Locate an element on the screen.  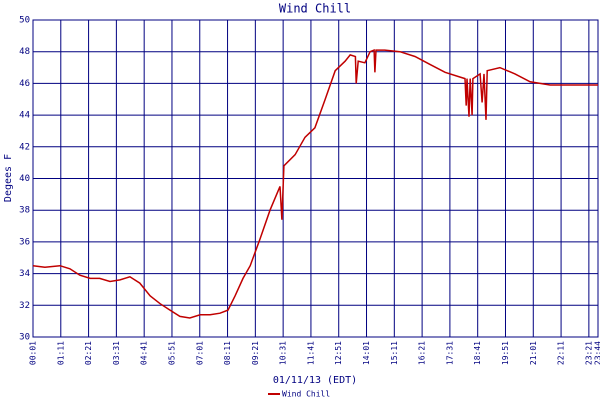
y-tick-label: 36 is located at coordinates (24, 242).